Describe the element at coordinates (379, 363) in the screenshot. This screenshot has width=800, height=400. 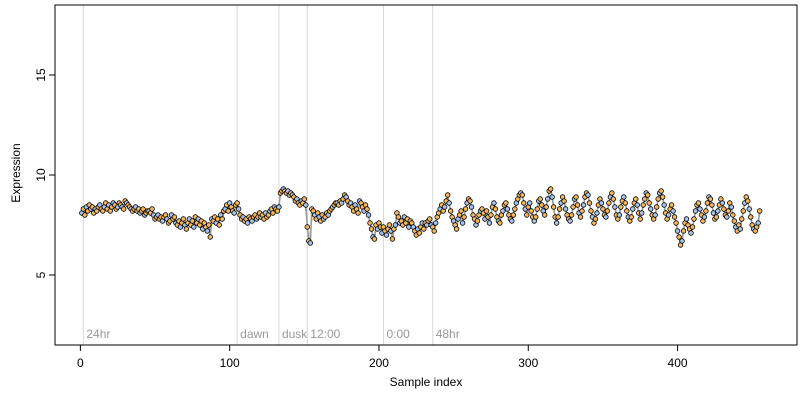
I see `x-tick-label: 200` at that location.